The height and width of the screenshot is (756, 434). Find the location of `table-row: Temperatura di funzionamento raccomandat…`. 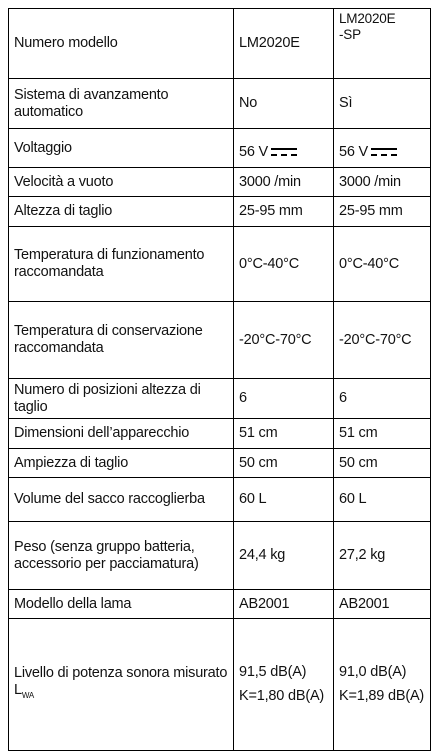

table-row: Temperatura di funzionamento raccomandat… is located at coordinates (219, 264).